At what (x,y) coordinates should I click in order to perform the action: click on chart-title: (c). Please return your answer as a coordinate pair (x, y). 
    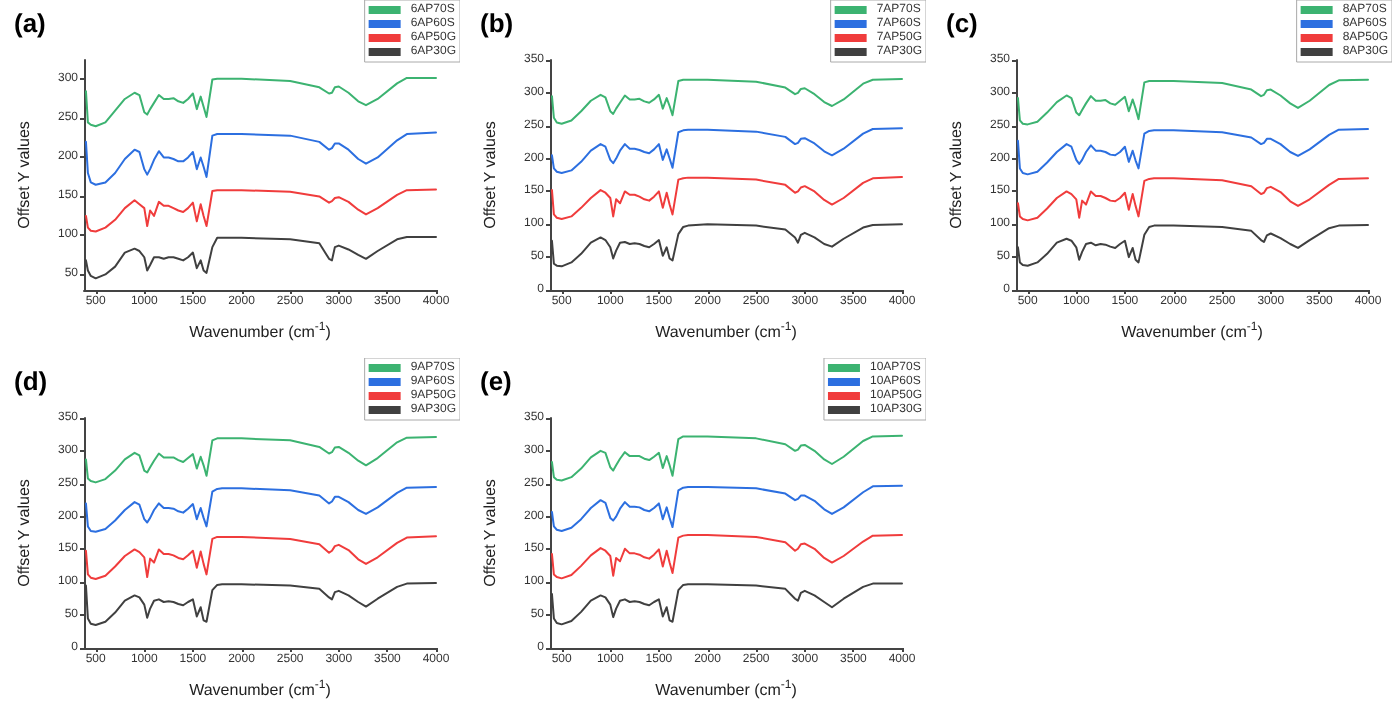
    Looking at the image, I should click on (962, 23).